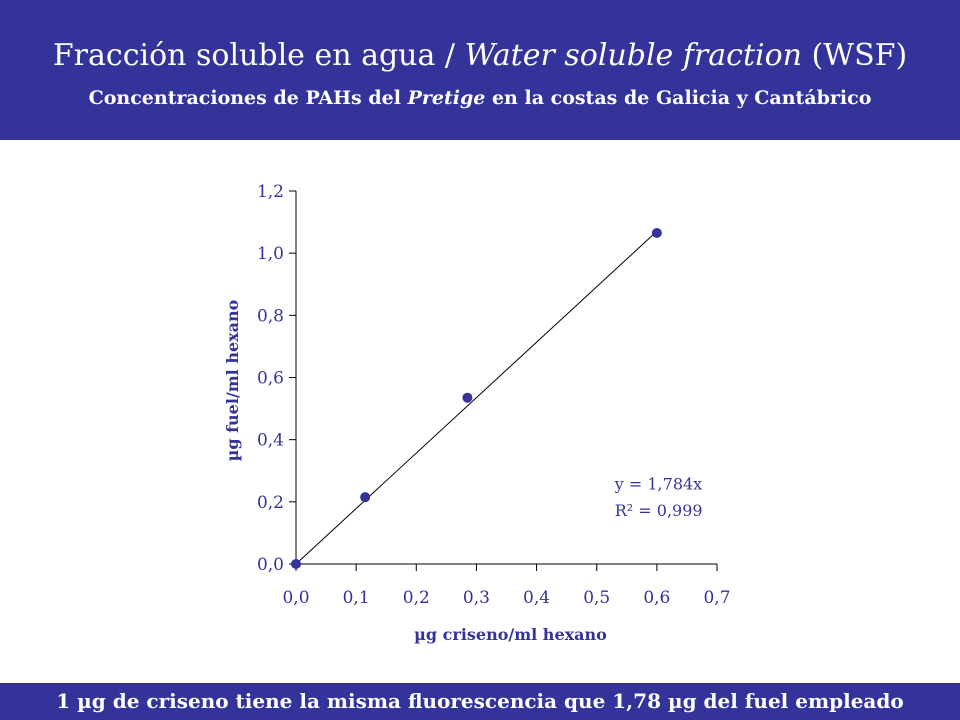  Describe the element at coordinates (716, 598) in the screenshot. I see `x-tick-label: 0,7` at that location.